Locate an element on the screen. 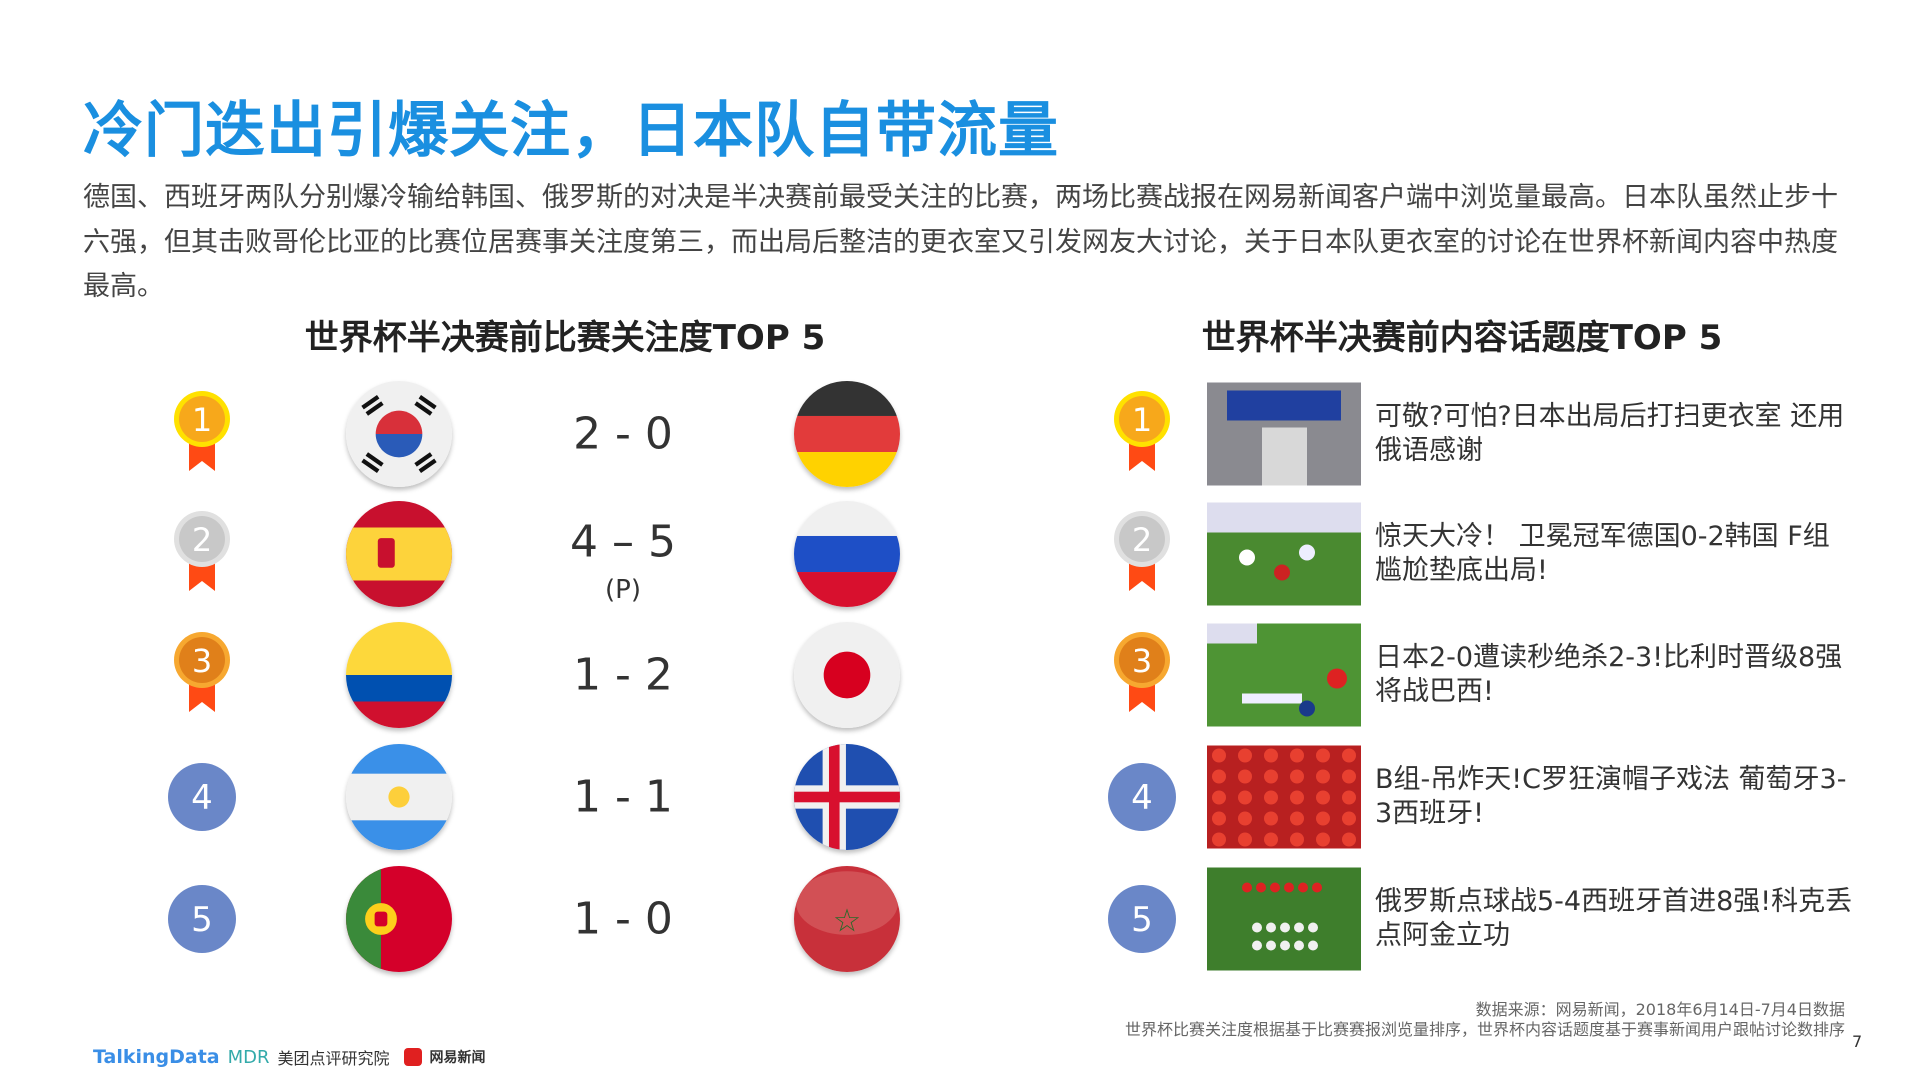  page-number: 7 is located at coordinates (1857, 1041).